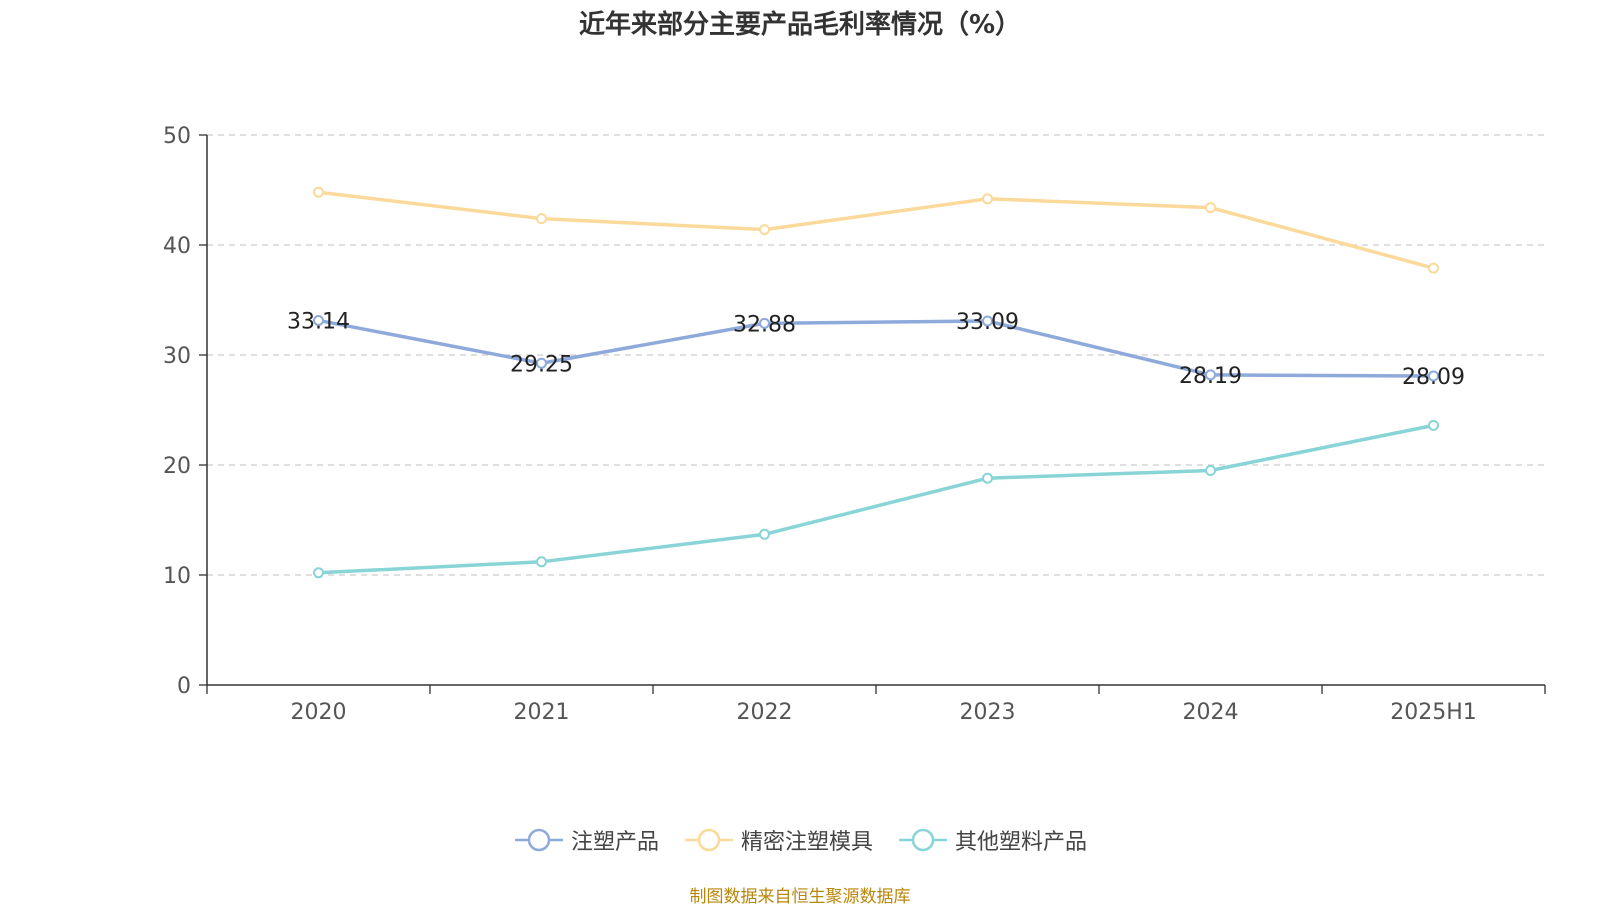 The image size is (1600, 907). I want to click on legend-label: 其他塑料产品, so click(1021, 842).